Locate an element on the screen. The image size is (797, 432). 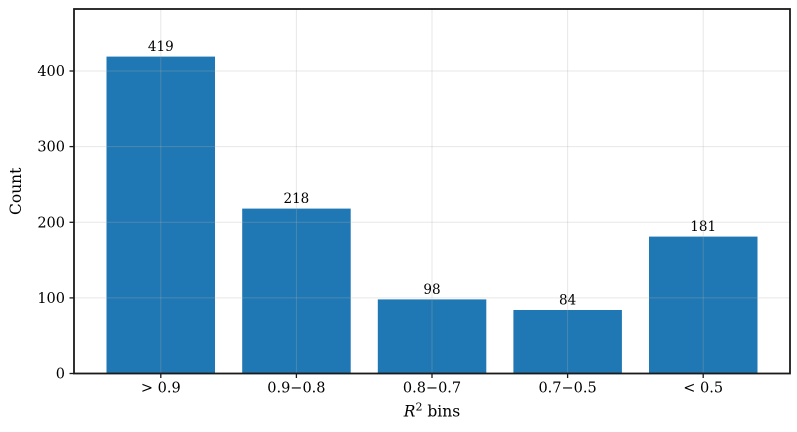
y-tick-label: 0 is located at coordinates (60, 375).